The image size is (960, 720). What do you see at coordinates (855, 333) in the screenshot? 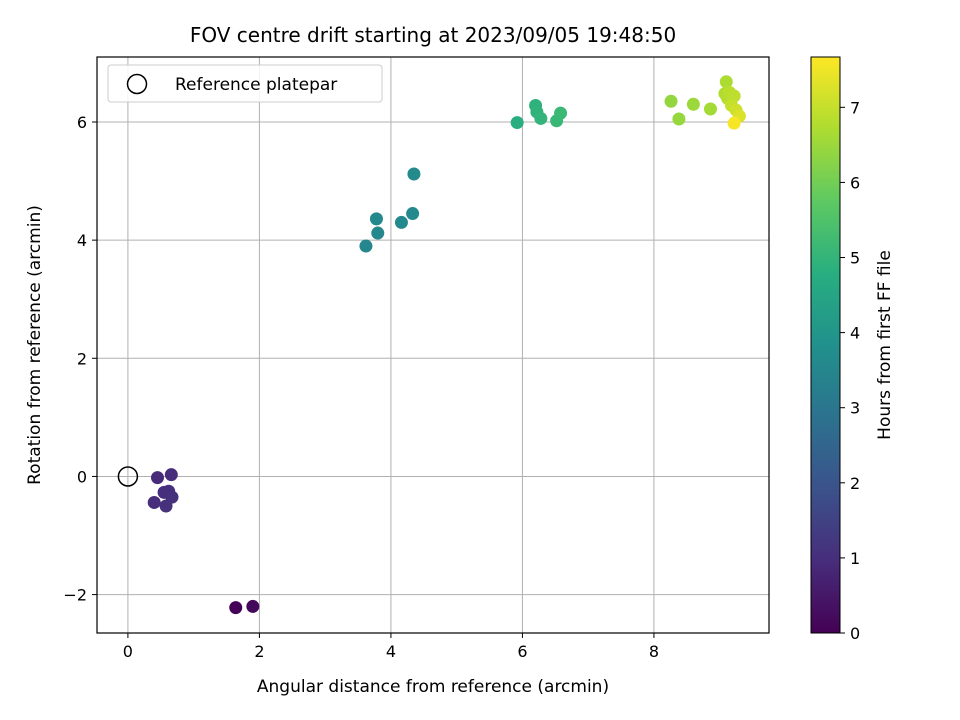
I see `colorbar-tick-label: 4` at bounding box center [855, 333].